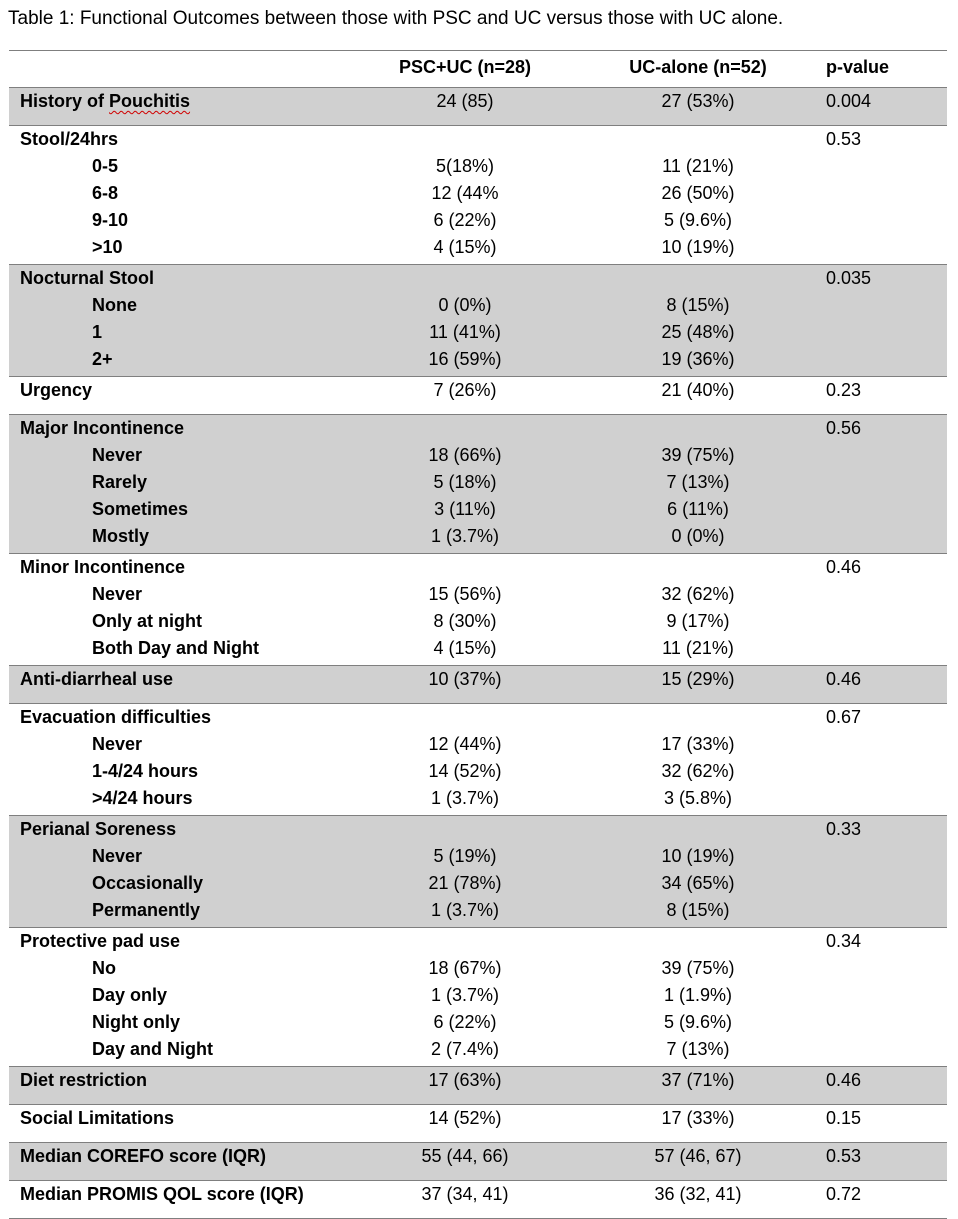 The width and height of the screenshot is (958, 1219). I want to click on table-row-group: Anti-diarrheal use 10 (37%) 15 (29%) 0.46, so click(478, 685).